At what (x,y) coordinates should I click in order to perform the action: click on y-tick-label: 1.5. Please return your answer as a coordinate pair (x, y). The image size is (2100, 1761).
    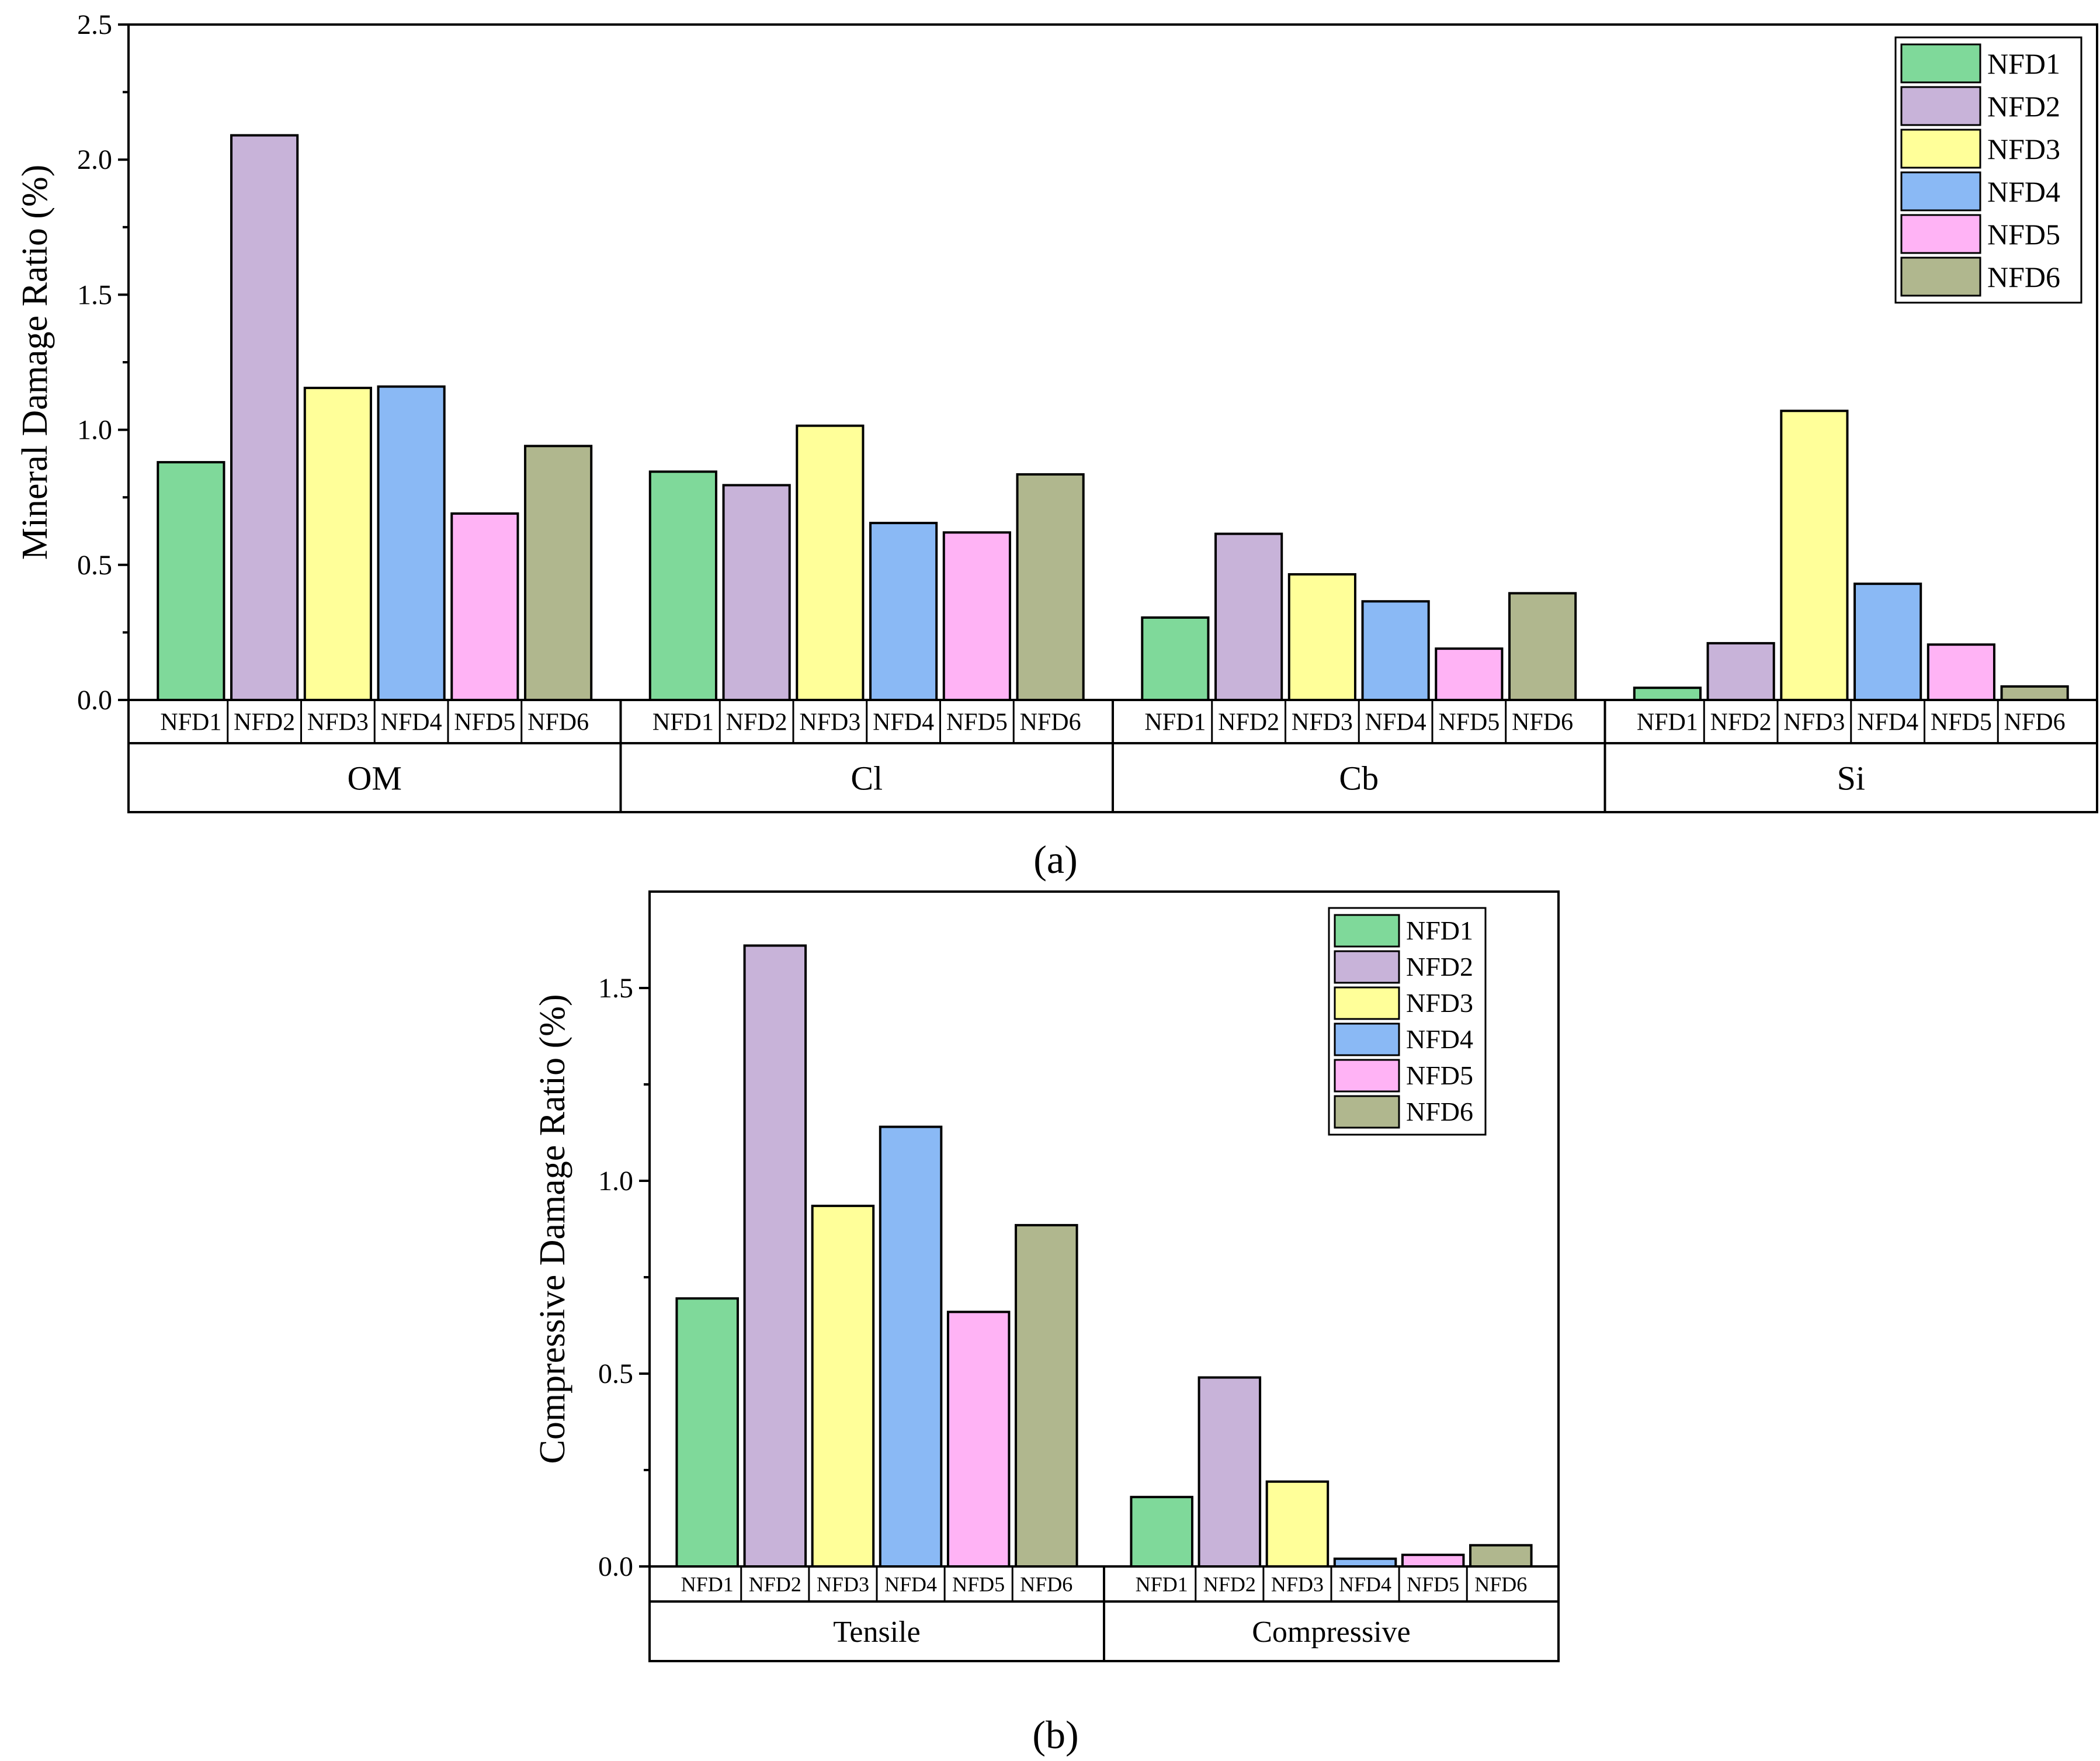
    Looking at the image, I should click on (615, 988).